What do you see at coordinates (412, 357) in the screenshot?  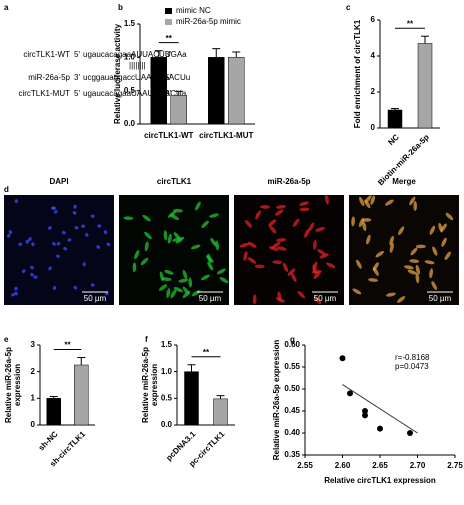 I see `stat-annotation: r=-0.8168` at bounding box center [412, 357].